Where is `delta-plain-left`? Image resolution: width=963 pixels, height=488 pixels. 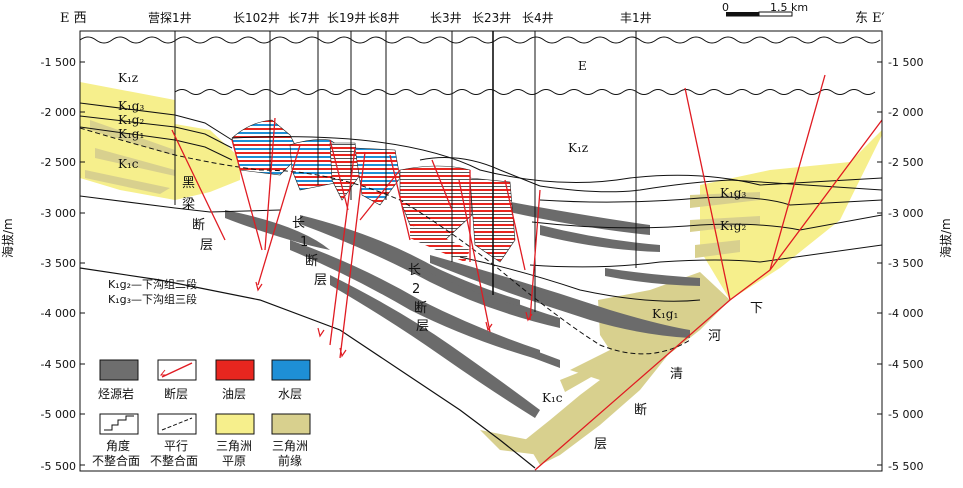 delta-plain-left is located at coordinates (160, 141).